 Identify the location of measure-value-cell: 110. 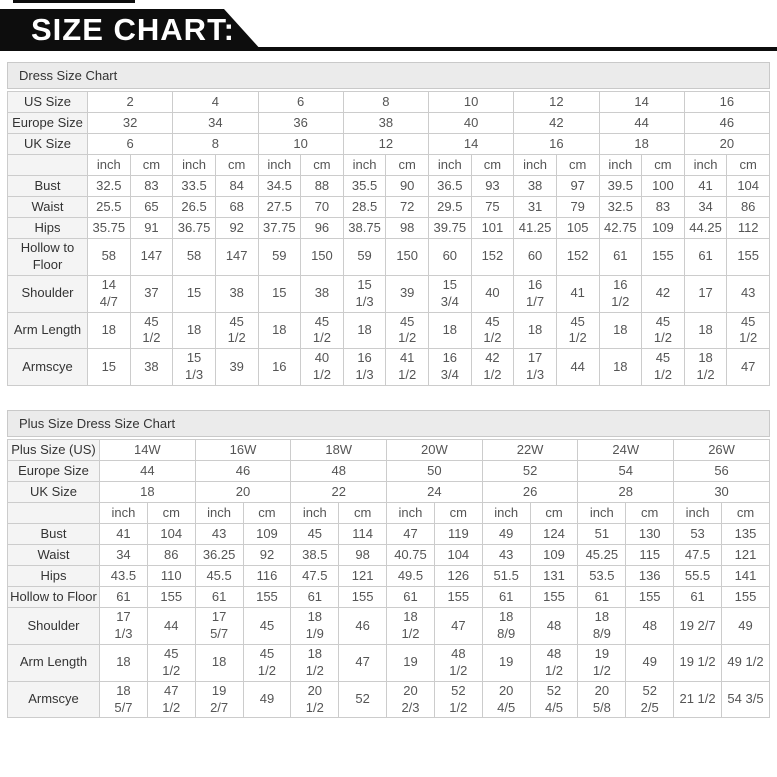
(171, 576).